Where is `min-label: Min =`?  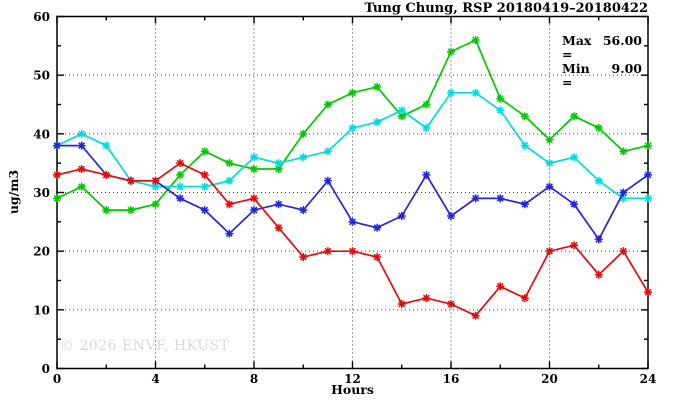 min-label: Min = is located at coordinates (576, 75).